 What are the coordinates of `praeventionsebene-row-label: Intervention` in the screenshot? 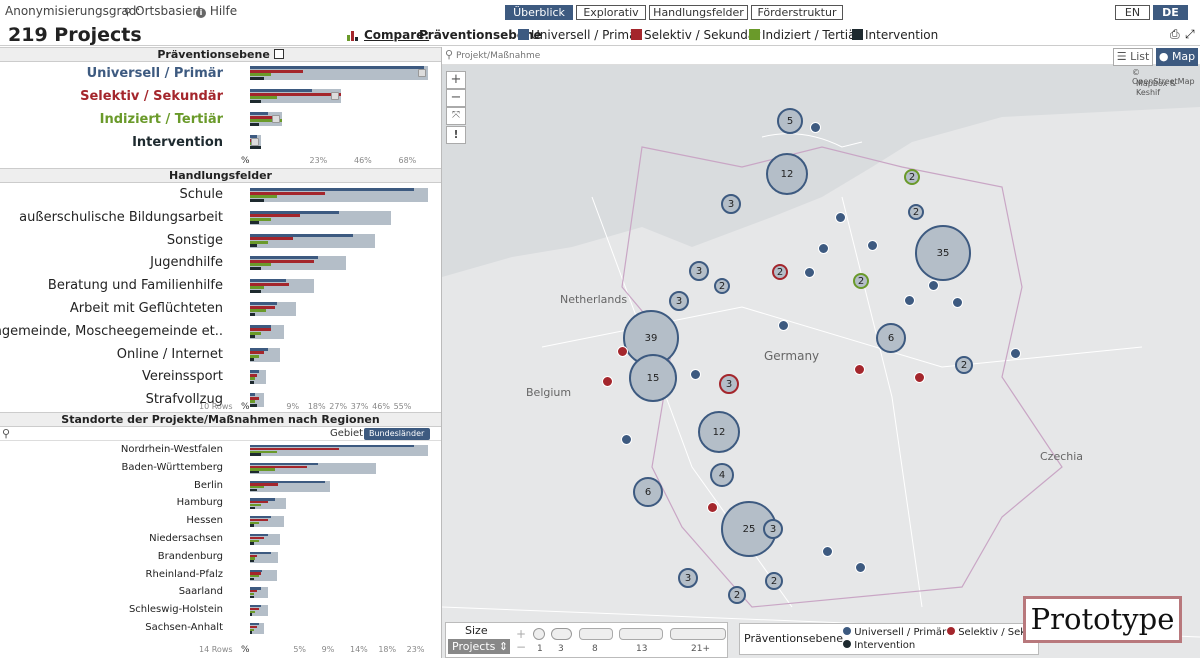 It's located at (177, 142).